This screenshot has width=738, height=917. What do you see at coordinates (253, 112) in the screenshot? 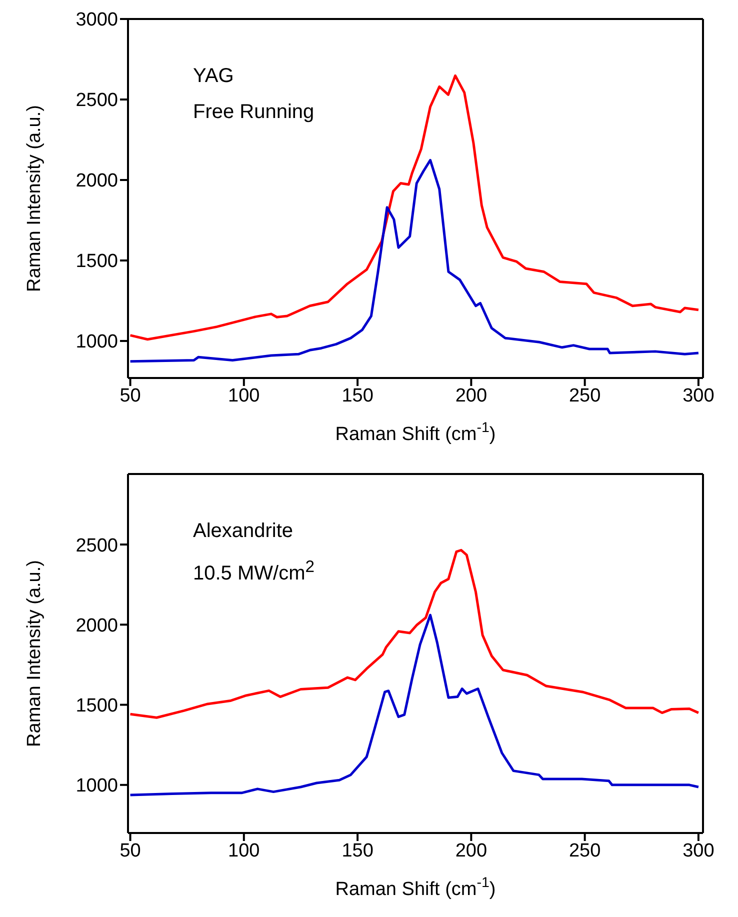
I see `annotation: Free Running` at bounding box center [253, 112].